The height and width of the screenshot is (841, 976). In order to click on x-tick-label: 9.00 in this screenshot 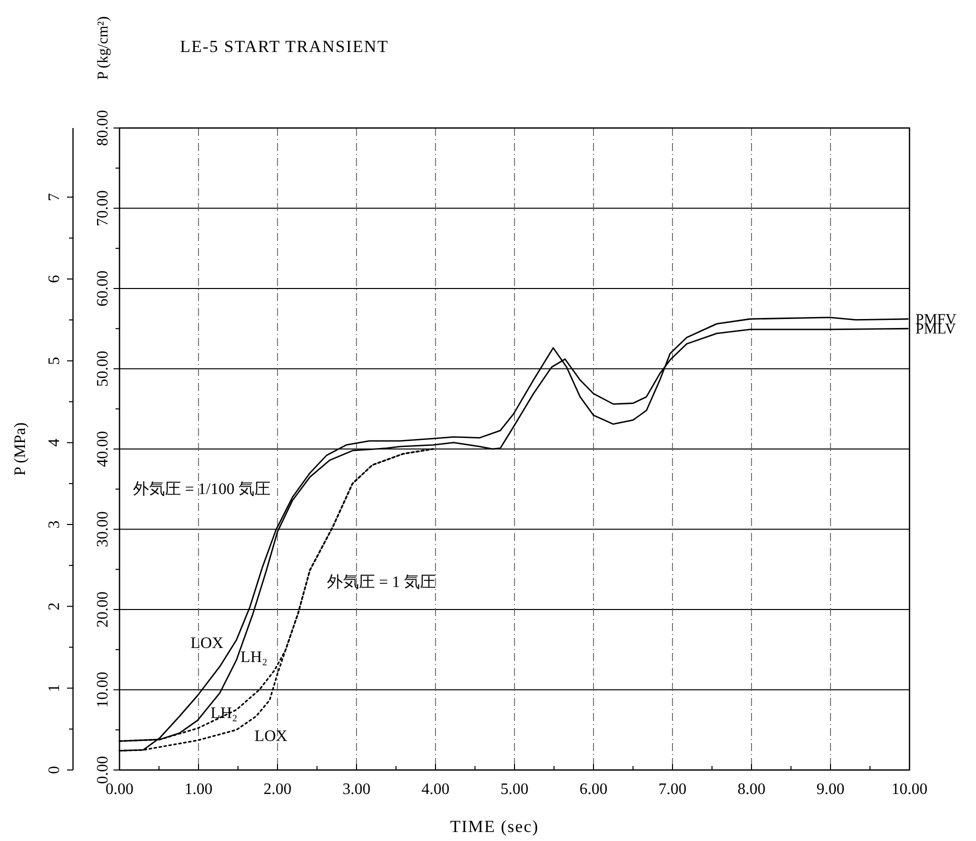, I will do `click(830, 789)`.